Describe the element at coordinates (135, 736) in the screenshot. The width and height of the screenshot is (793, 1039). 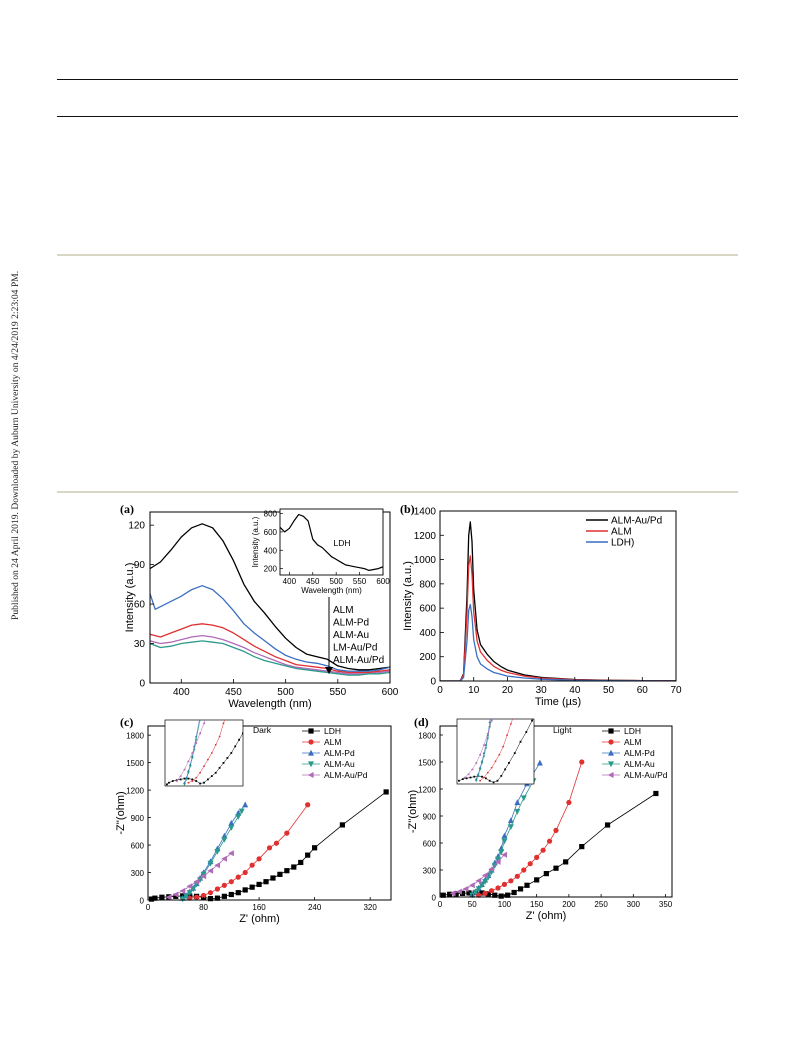
I see `panel-c-y-tick-label: 1800` at that location.